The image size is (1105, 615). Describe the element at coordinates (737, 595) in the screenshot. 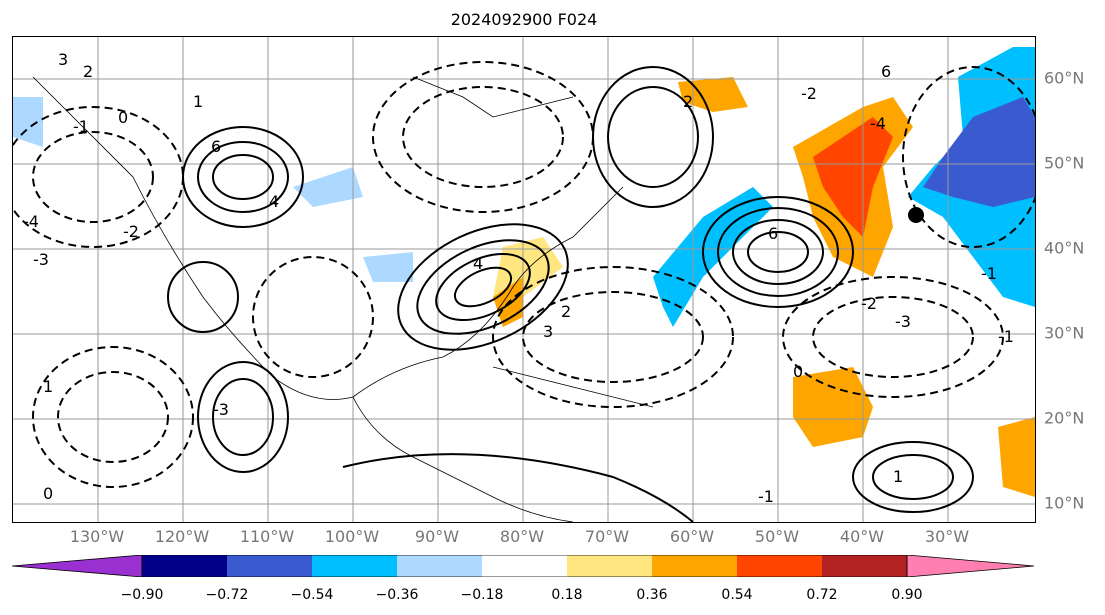

I see `colorbar-tick: 0.54` at that location.